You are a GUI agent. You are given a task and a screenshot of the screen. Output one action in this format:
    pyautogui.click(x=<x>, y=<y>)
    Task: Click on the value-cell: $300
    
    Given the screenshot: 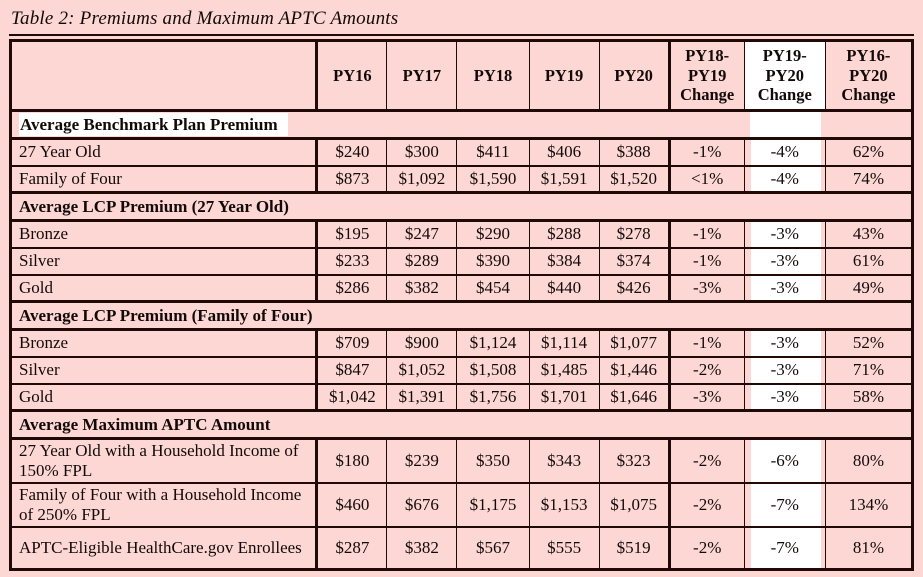 What is the action you would take?
    pyautogui.click(x=422, y=152)
    